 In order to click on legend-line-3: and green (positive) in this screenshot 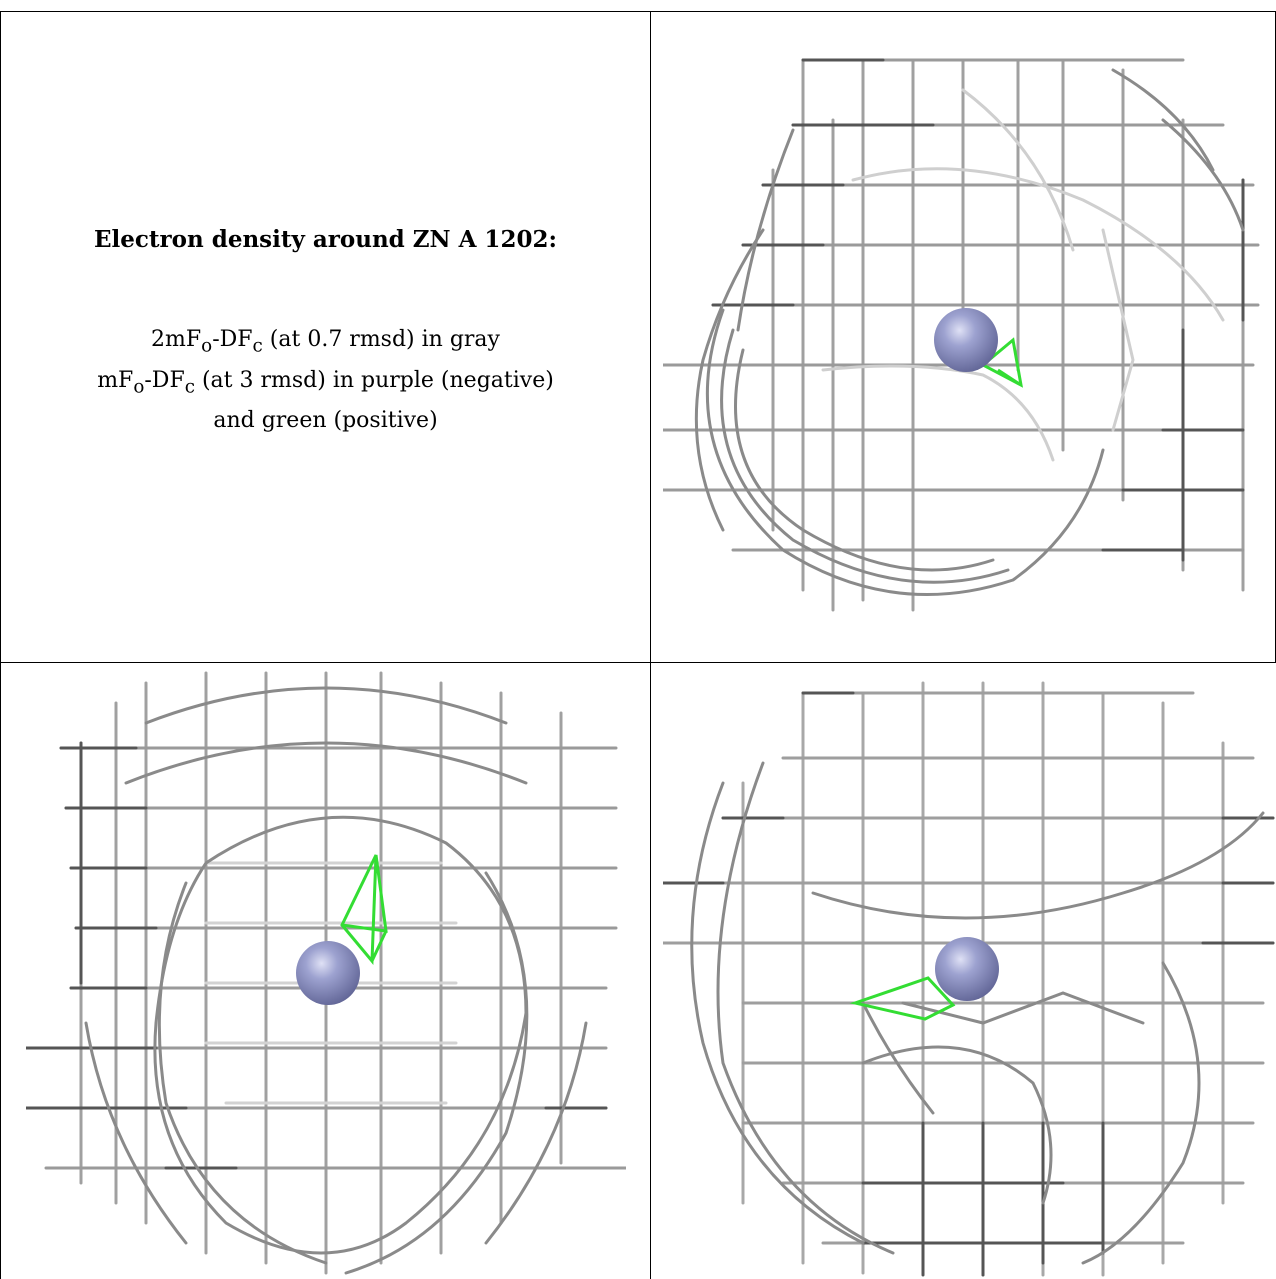, I will do `click(325, 420)`.